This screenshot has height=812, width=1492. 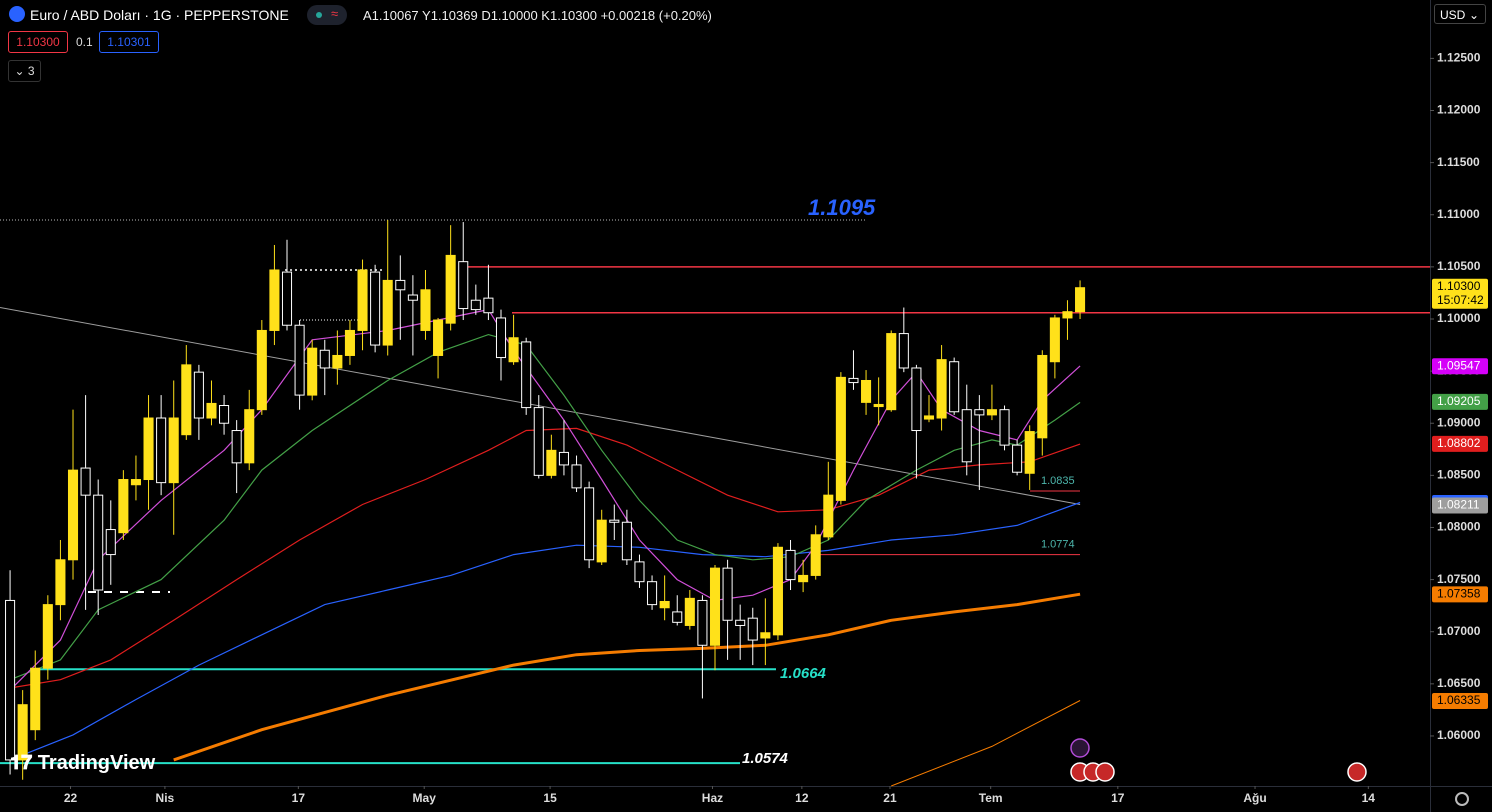 What do you see at coordinates (1459, 266) in the screenshot?
I see `y-tick-label: 1.10500` at bounding box center [1459, 266].